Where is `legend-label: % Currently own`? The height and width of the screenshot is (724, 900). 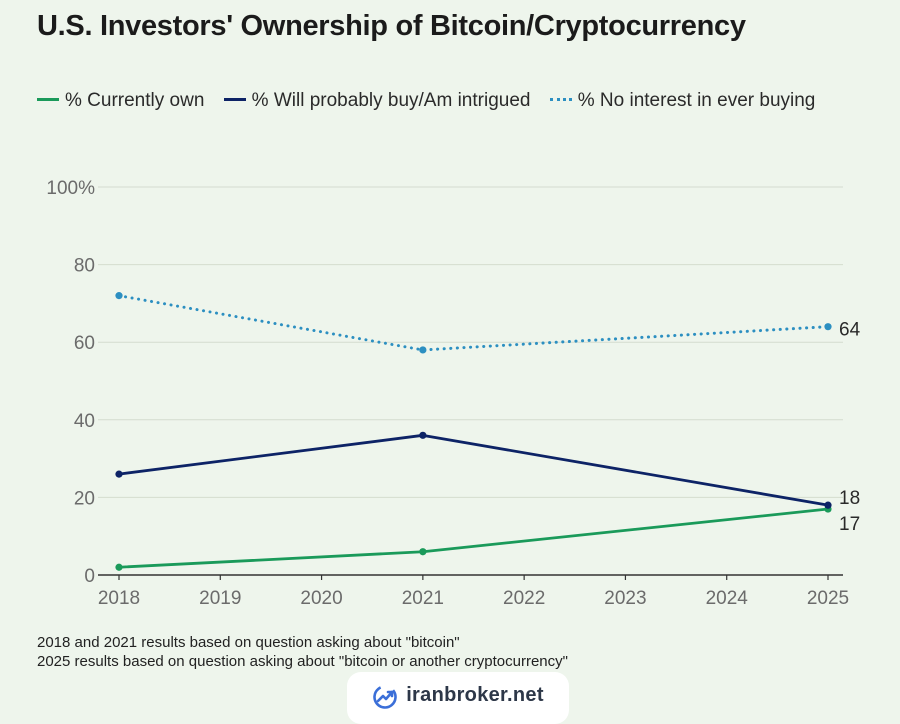 legend-label: % Currently own is located at coordinates (135, 100).